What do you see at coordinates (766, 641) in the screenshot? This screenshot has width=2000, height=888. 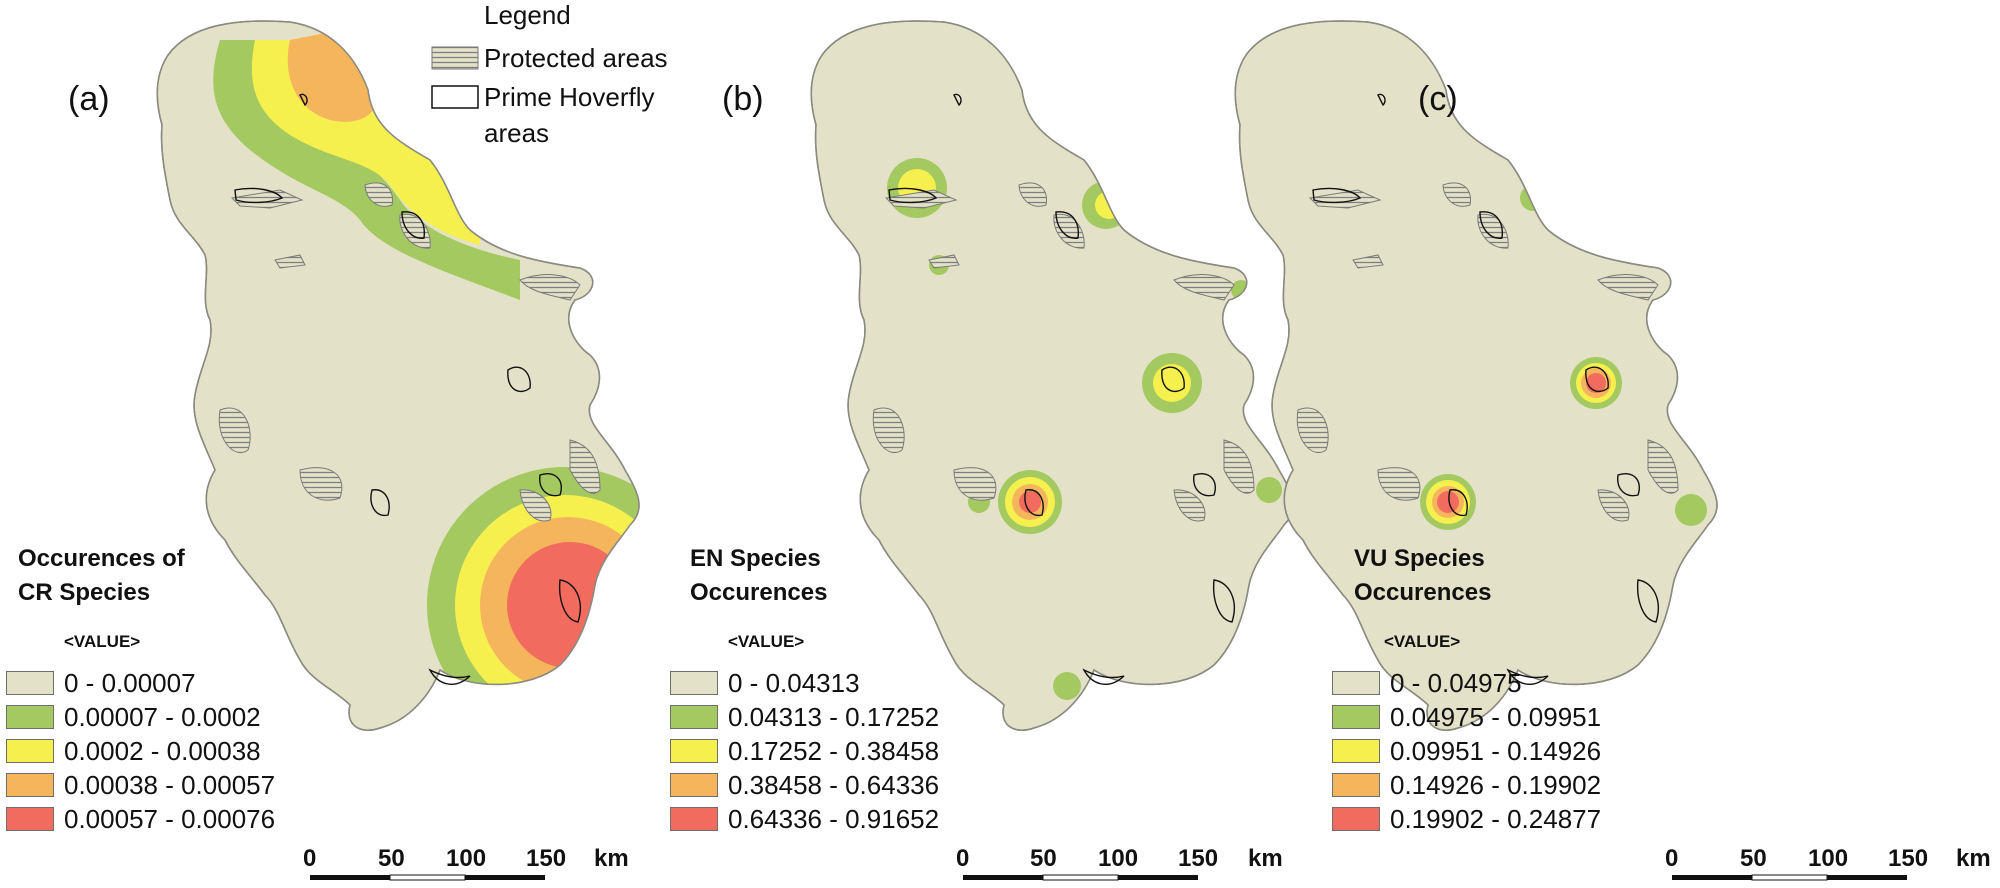 I see `legend-b-value-header: <VALUE>` at bounding box center [766, 641].